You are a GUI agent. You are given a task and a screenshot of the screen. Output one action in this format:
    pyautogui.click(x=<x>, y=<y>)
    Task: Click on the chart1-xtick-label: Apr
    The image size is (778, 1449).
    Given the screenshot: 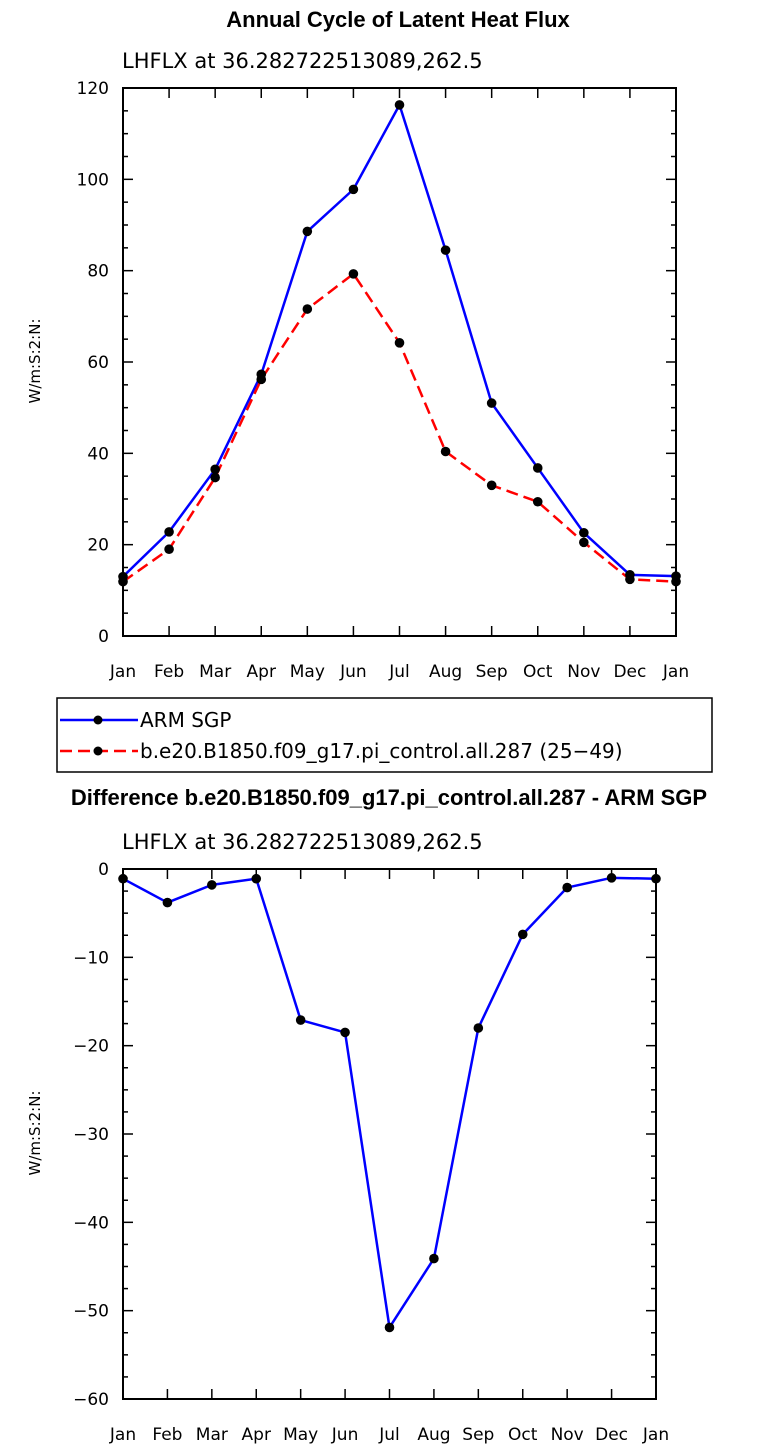 What is the action you would take?
    pyautogui.click(x=261, y=672)
    